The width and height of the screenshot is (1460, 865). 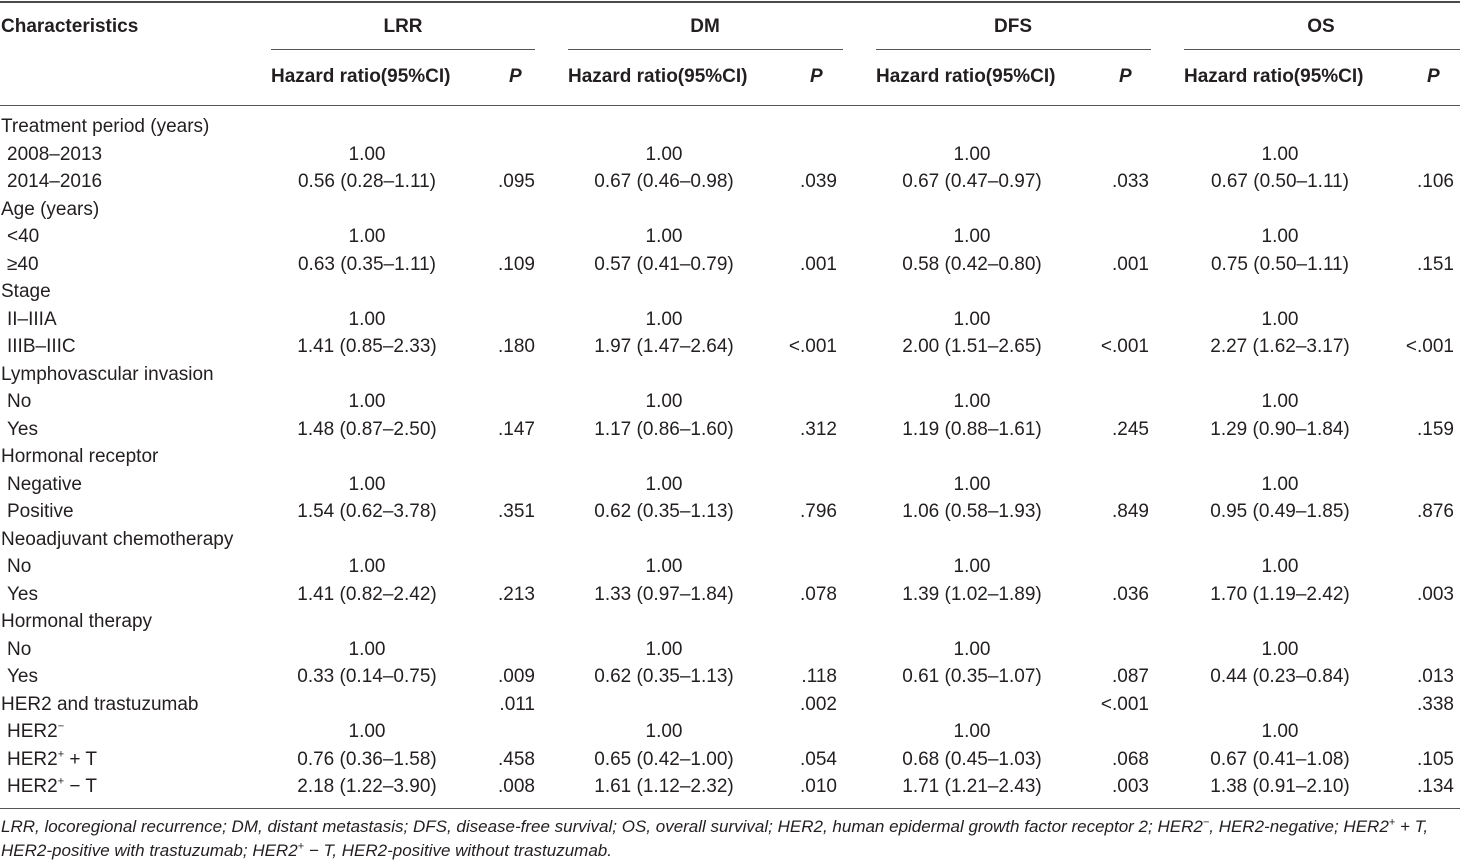 What do you see at coordinates (1130, 181) in the screenshot?
I see `cell-p-dfs: .033` at bounding box center [1130, 181].